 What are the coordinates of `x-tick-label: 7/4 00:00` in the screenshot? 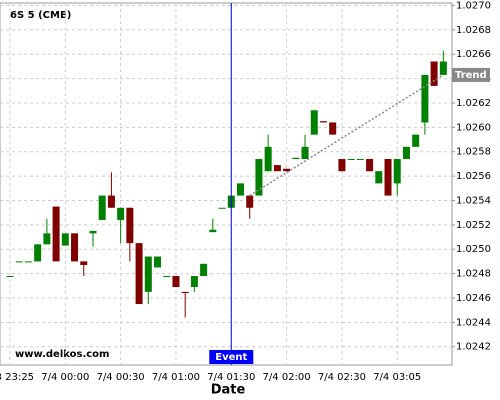 It's located at (65, 377).